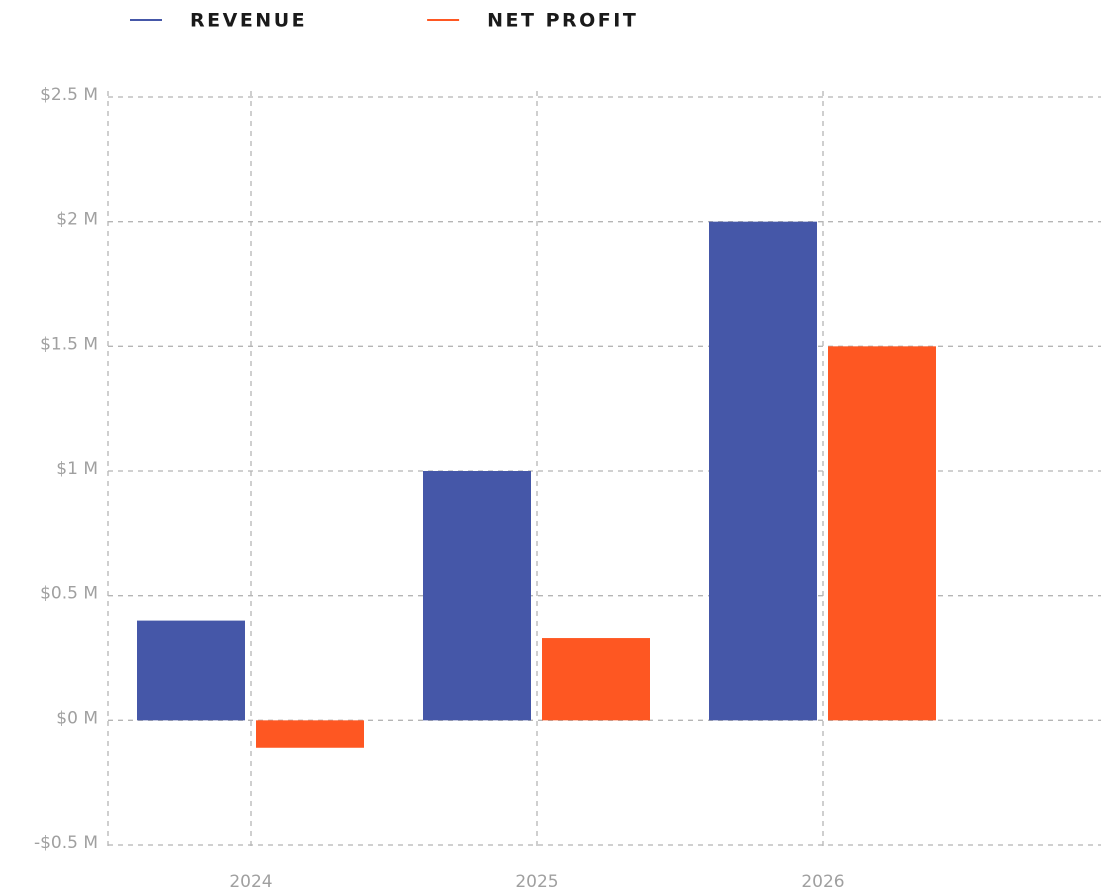  What do you see at coordinates (69, 594) in the screenshot?
I see `y-tick-label: $0.5 M` at bounding box center [69, 594].